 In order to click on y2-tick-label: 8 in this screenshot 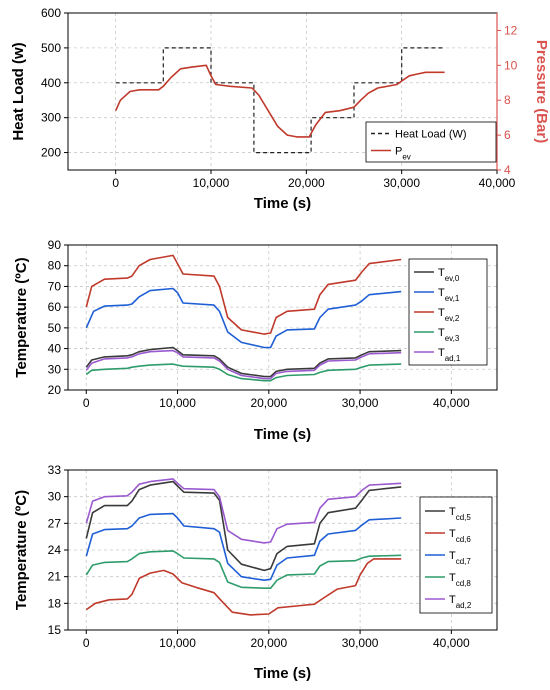, I will do `click(507, 100)`.